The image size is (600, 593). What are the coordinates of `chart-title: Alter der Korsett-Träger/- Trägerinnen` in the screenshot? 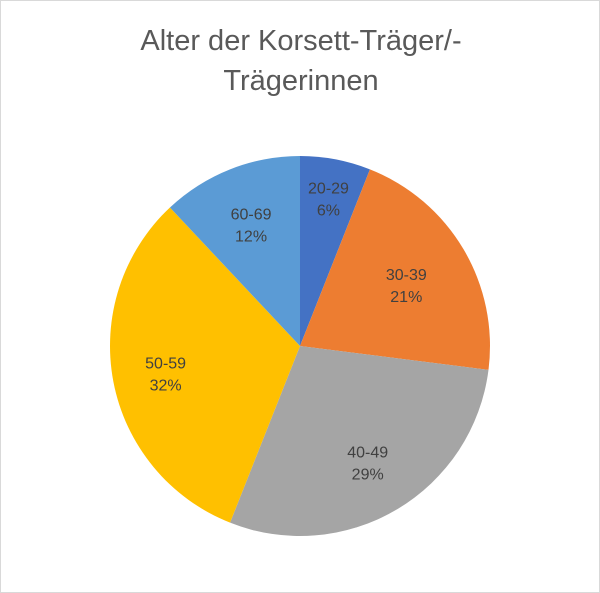 It's located at (300, 61).